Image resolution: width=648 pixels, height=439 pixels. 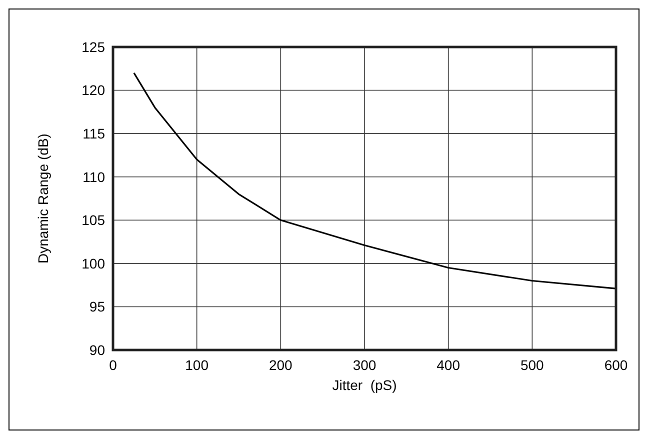 I want to click on y-tick-label: 115, so click(x=94, y=133).